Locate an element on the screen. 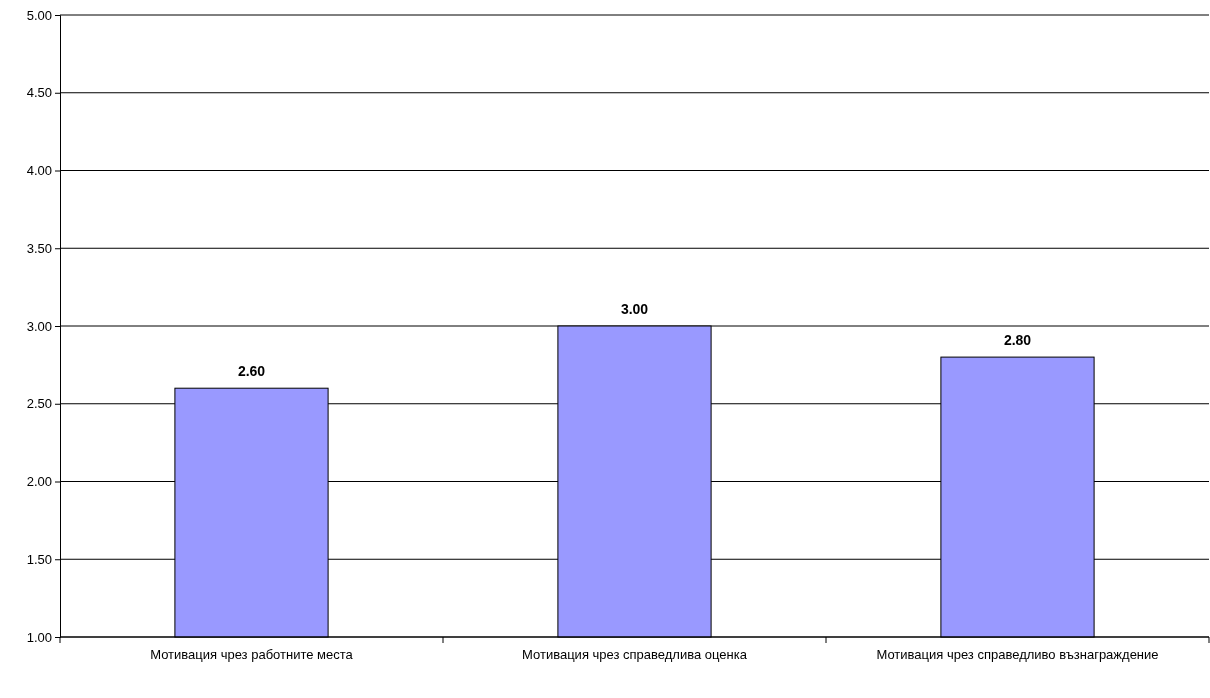 This screenshot has width=1210, height=698. data-label: 2.80 is located at coordinates (1017, 340).